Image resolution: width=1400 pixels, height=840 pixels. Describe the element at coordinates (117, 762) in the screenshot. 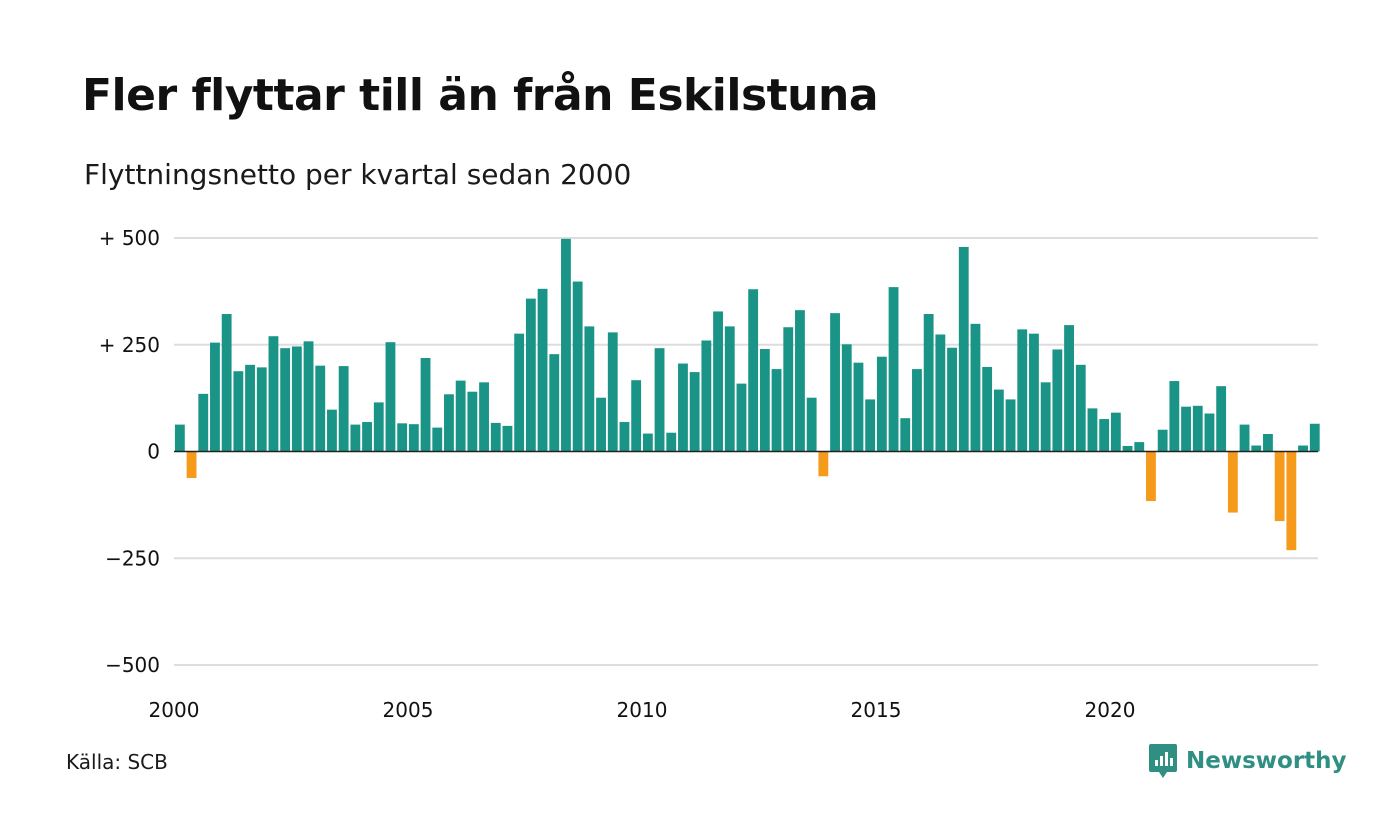

I see `source-note: Källa: SCB` at that location.